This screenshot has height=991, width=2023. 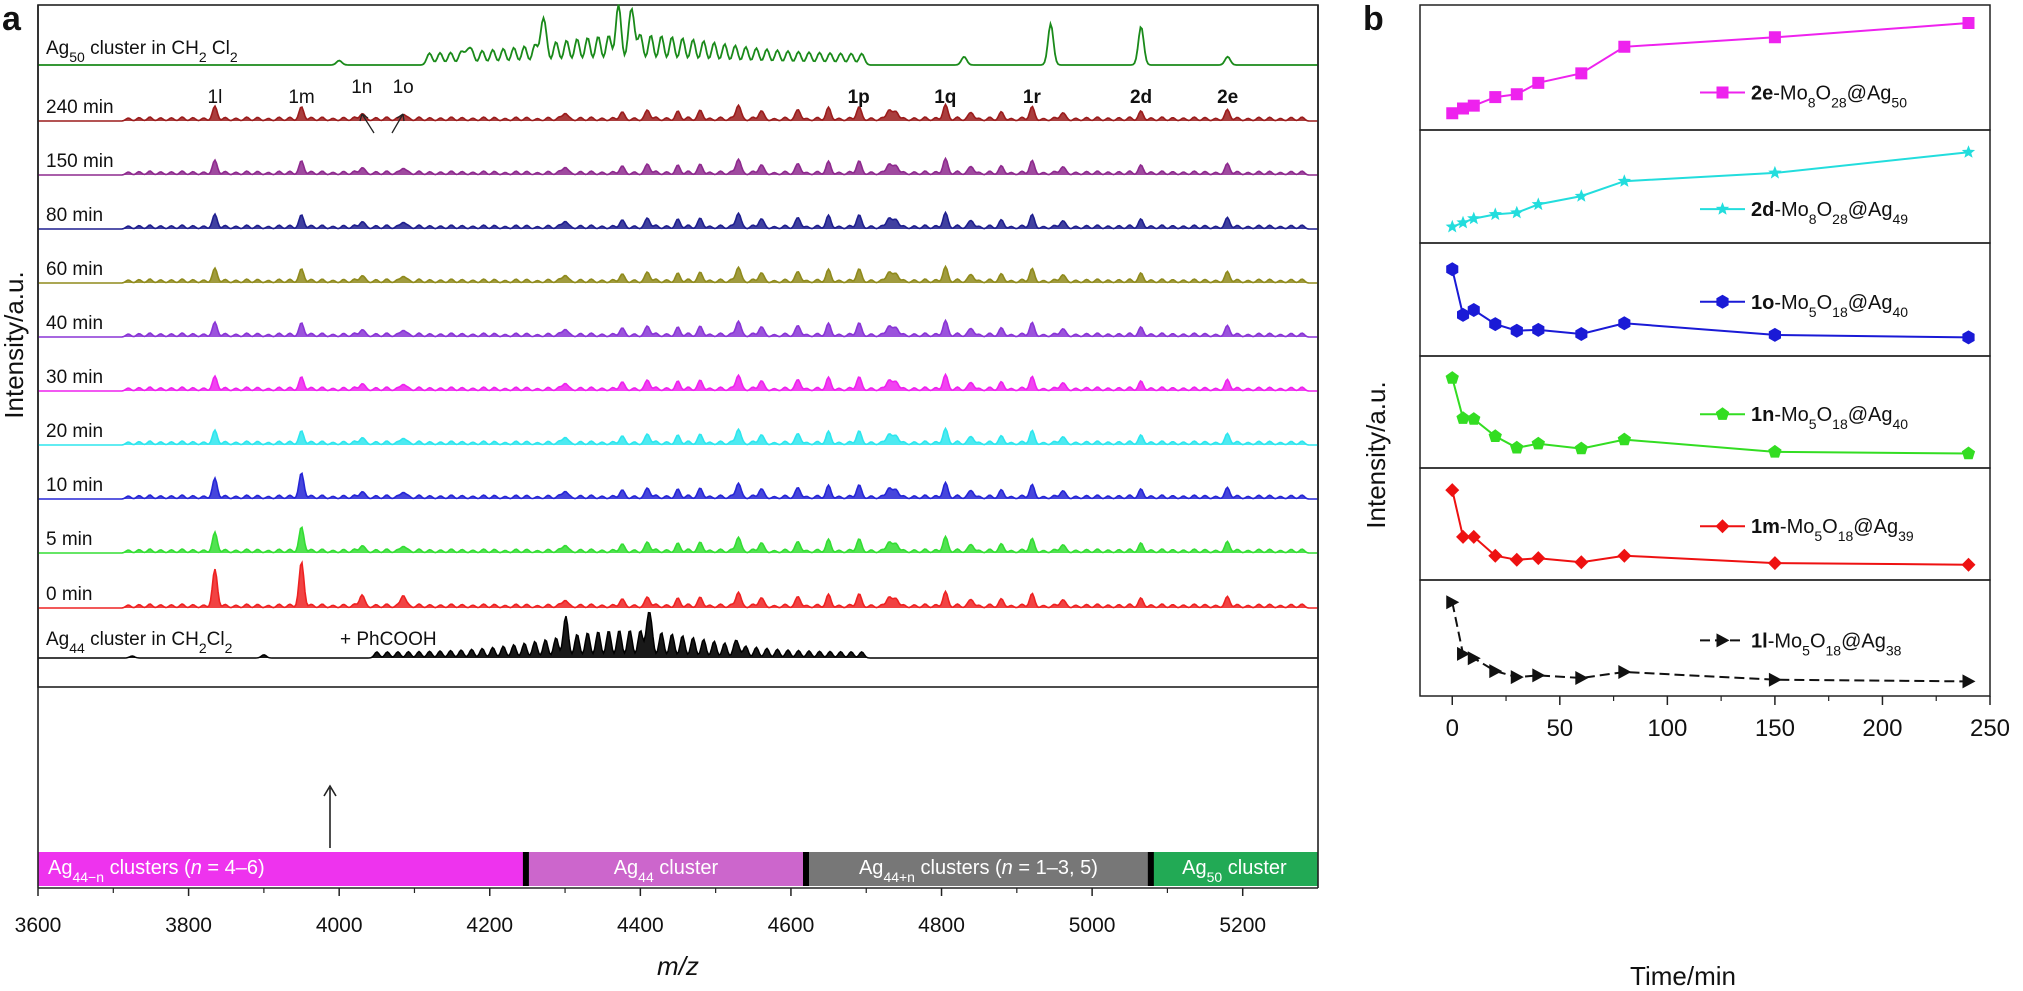 What do you see at coordinates (1452, 728) in the screenshot?
I see `b-tick-label-0: 0` at bounding box center [1452, 728].